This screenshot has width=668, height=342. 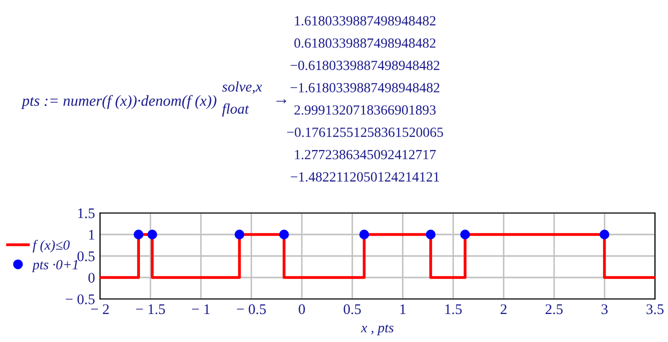 What do you see at coordinates (377, 330) in the screenshot?
I see `x-axis-title: x , pts` at bounding box center [377, 330].